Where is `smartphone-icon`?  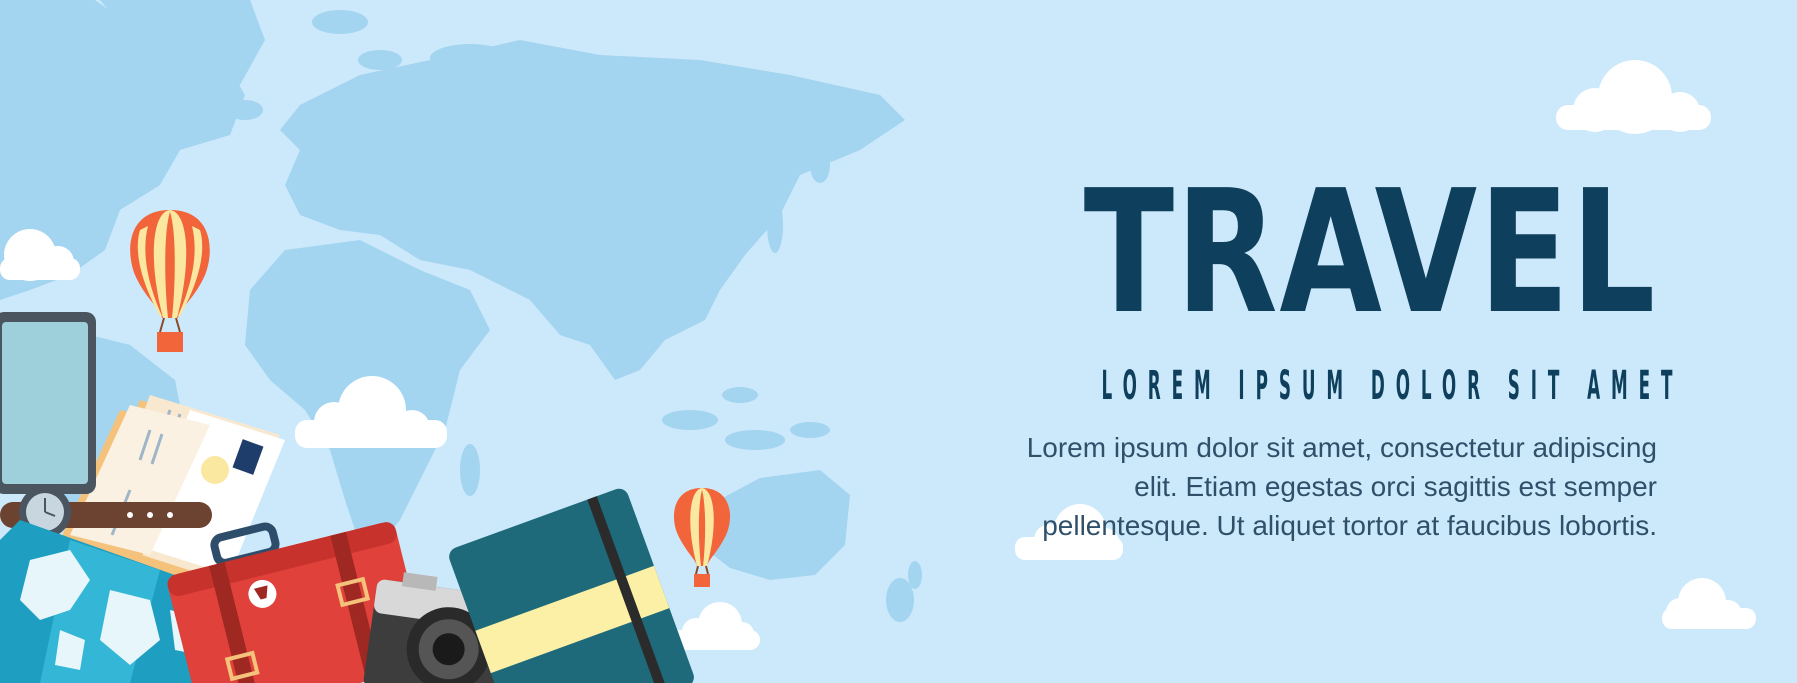
smartphone-icon is located at coordinates (48, 403).